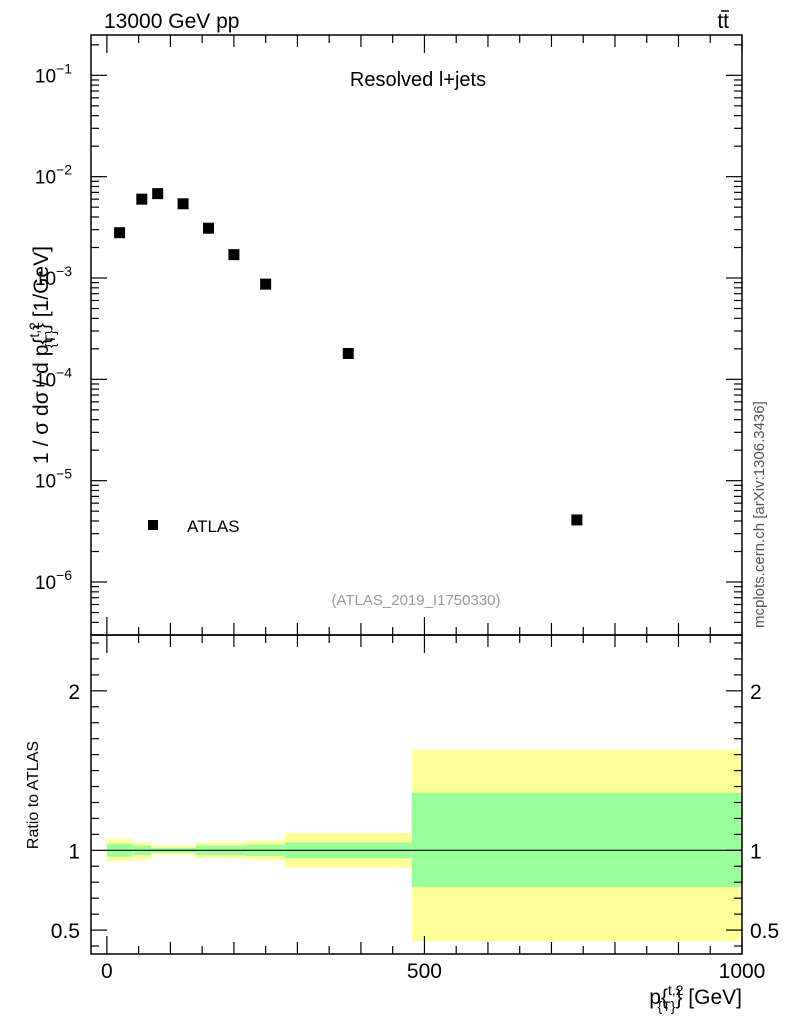  What do you see at coordinates (213, 526) in the screenshot?
I see `legend-entry-atlas: ATLAS` at bounding box center [213, 526].